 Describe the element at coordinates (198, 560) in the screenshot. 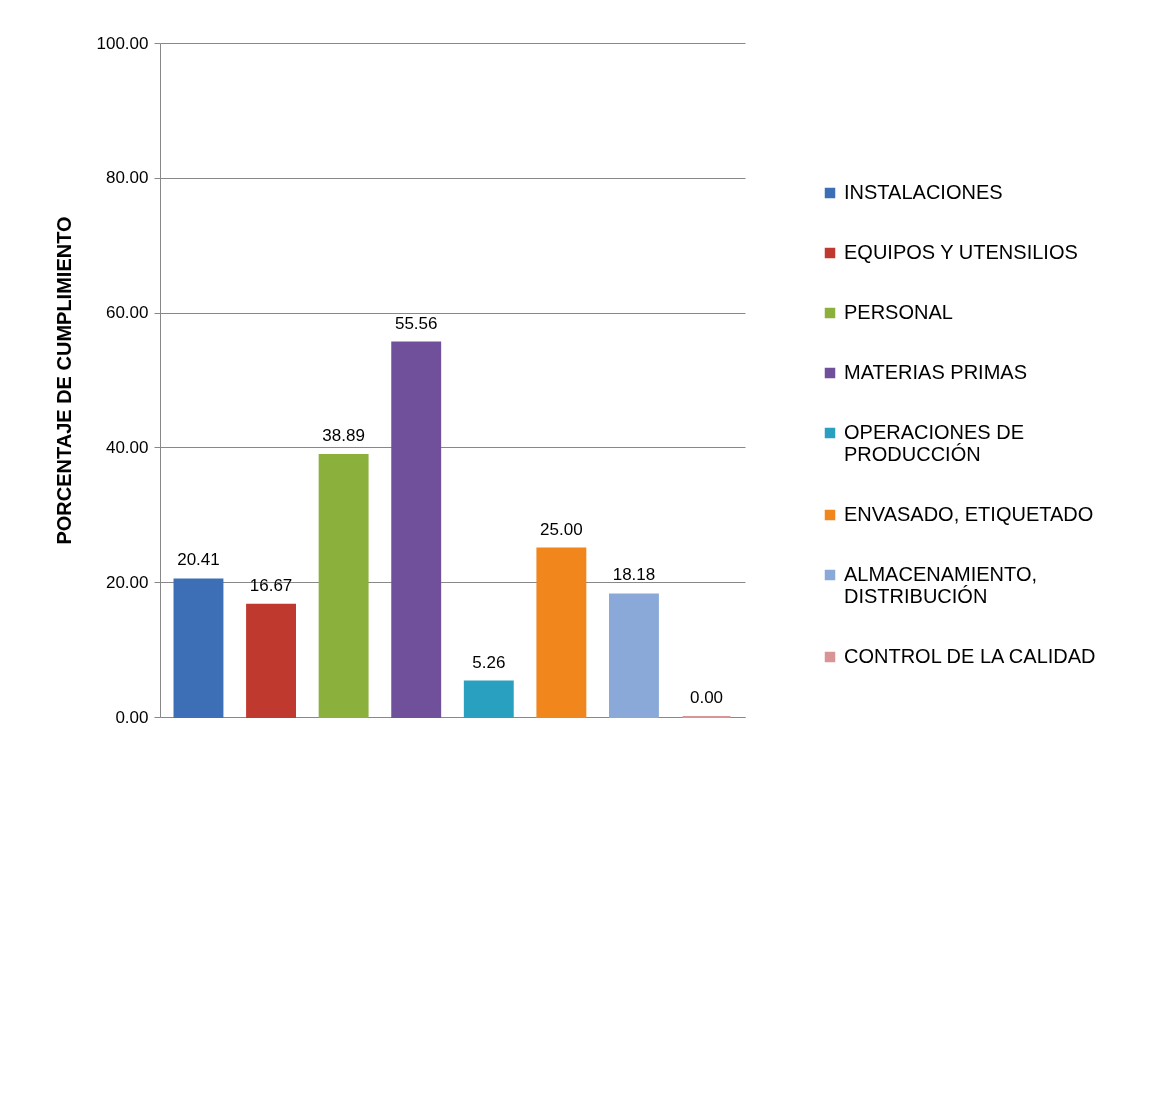

I see `data-label: 20.41` at that location.